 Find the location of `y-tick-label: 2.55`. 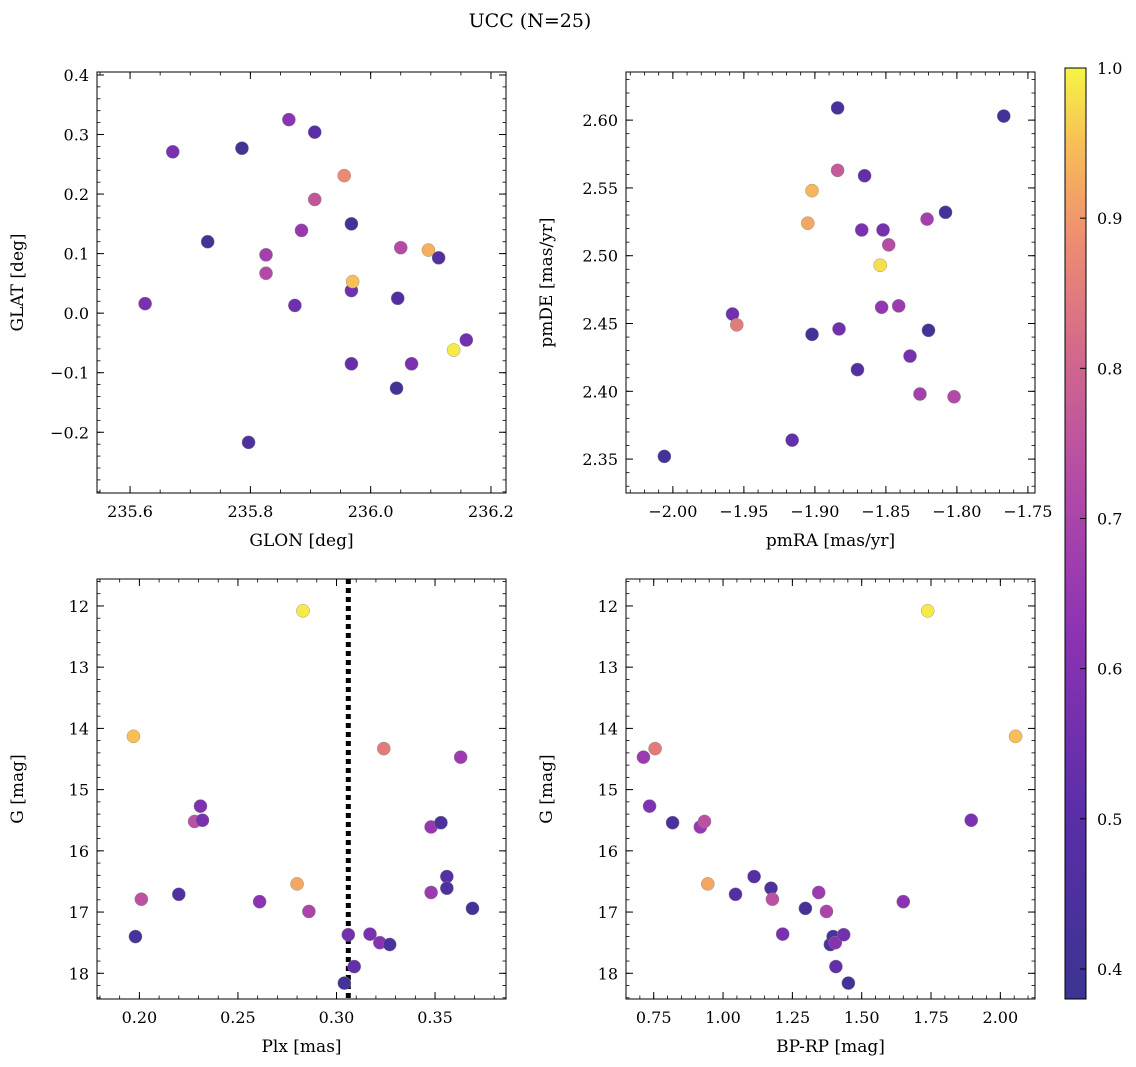

y-tick-label: 2.55 is located at coordinates (600, 188).